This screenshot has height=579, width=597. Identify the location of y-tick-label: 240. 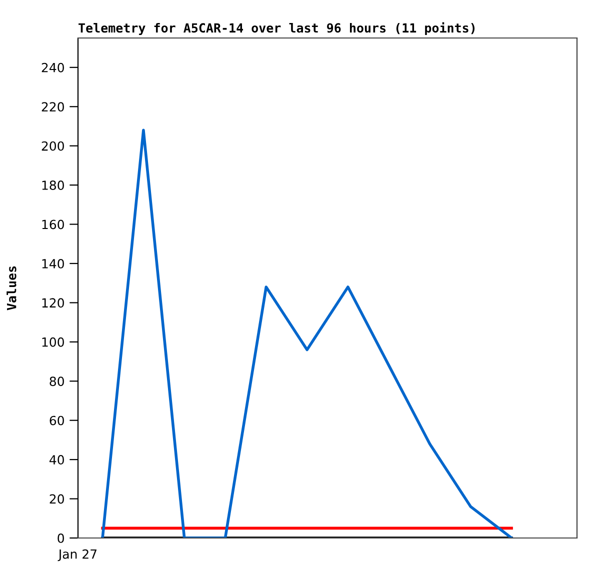
(53, 67).